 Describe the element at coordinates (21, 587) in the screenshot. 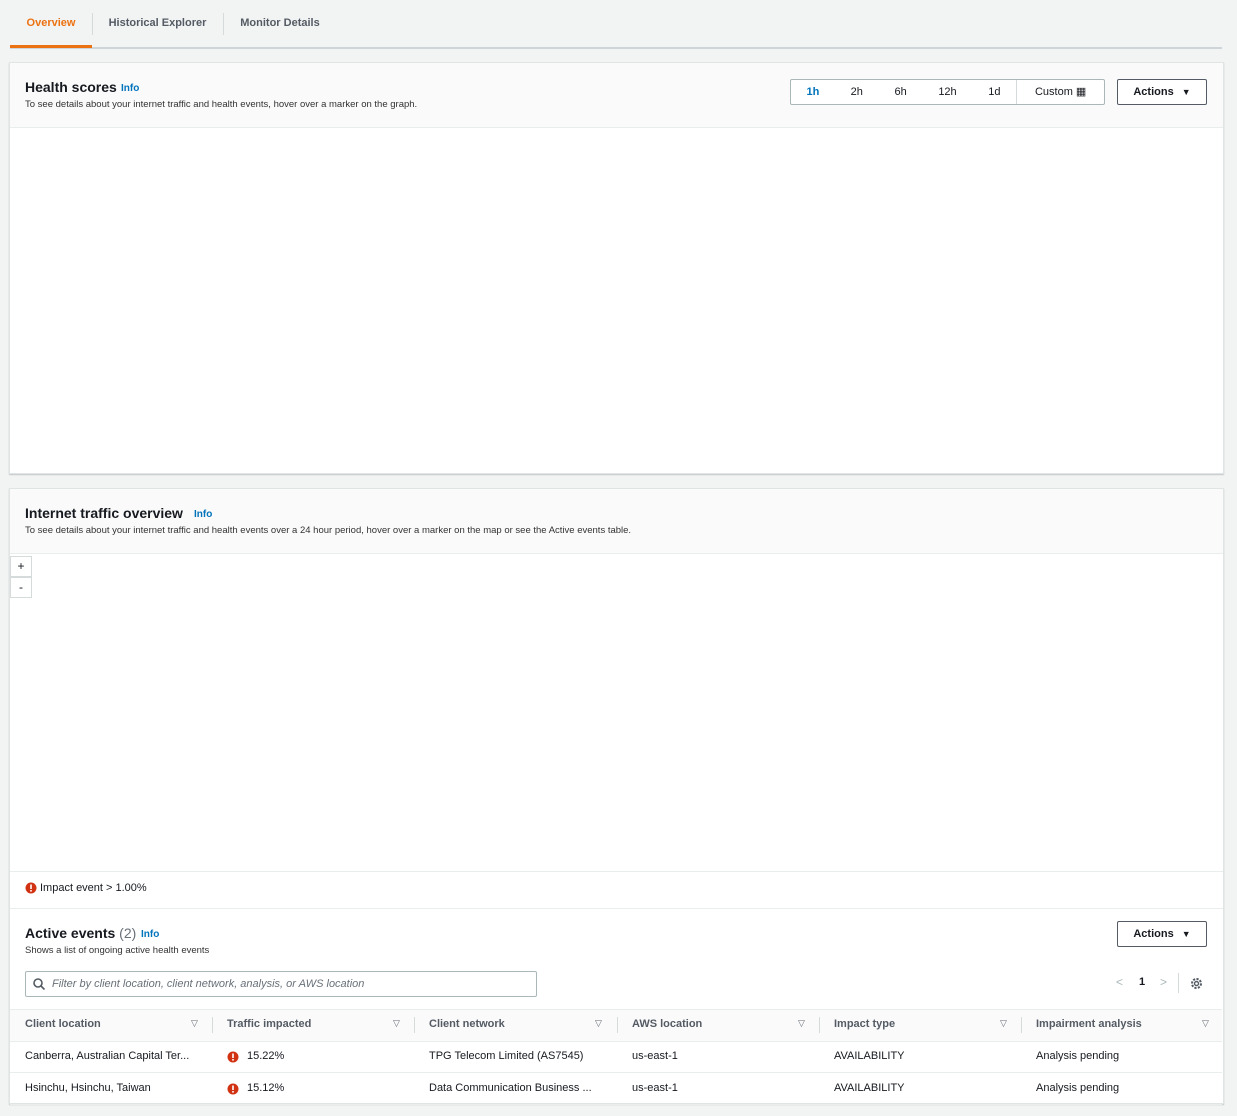

I see `zoom-button: -` at that location.